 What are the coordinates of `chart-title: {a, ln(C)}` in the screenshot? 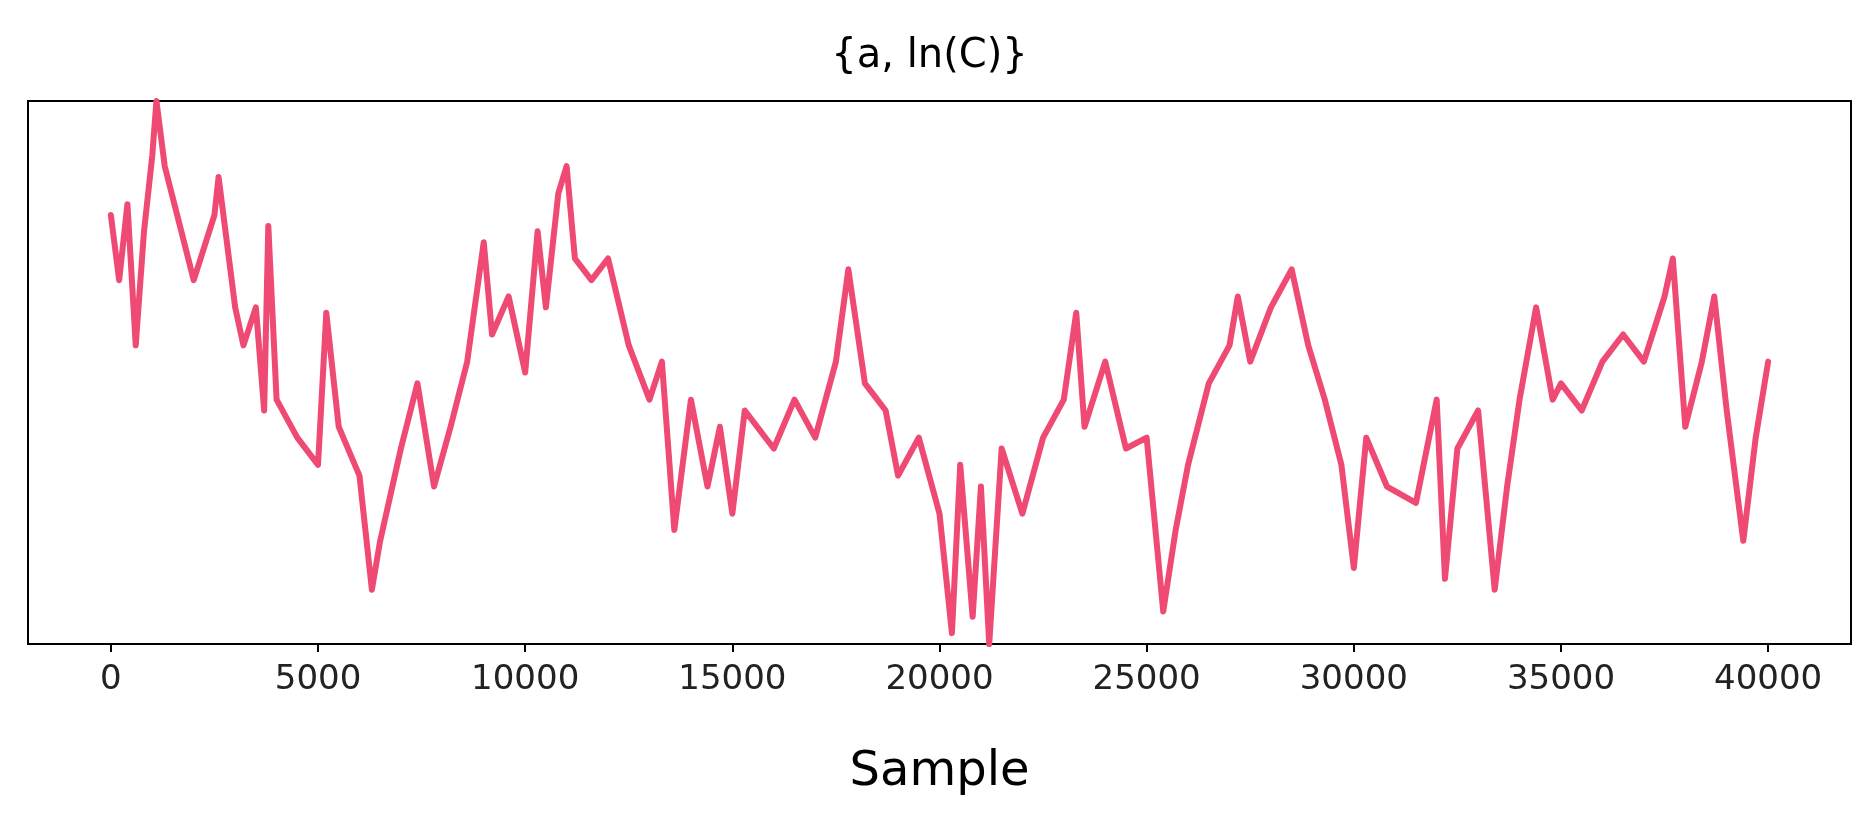 It's located at (929, 53).